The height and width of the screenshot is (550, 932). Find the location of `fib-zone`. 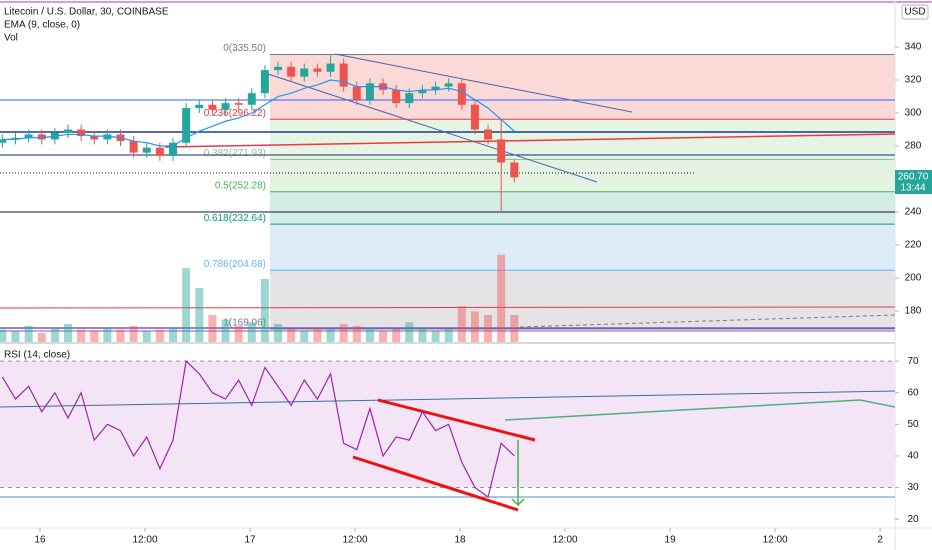

fib-zone is located at coordinates (582, 247).